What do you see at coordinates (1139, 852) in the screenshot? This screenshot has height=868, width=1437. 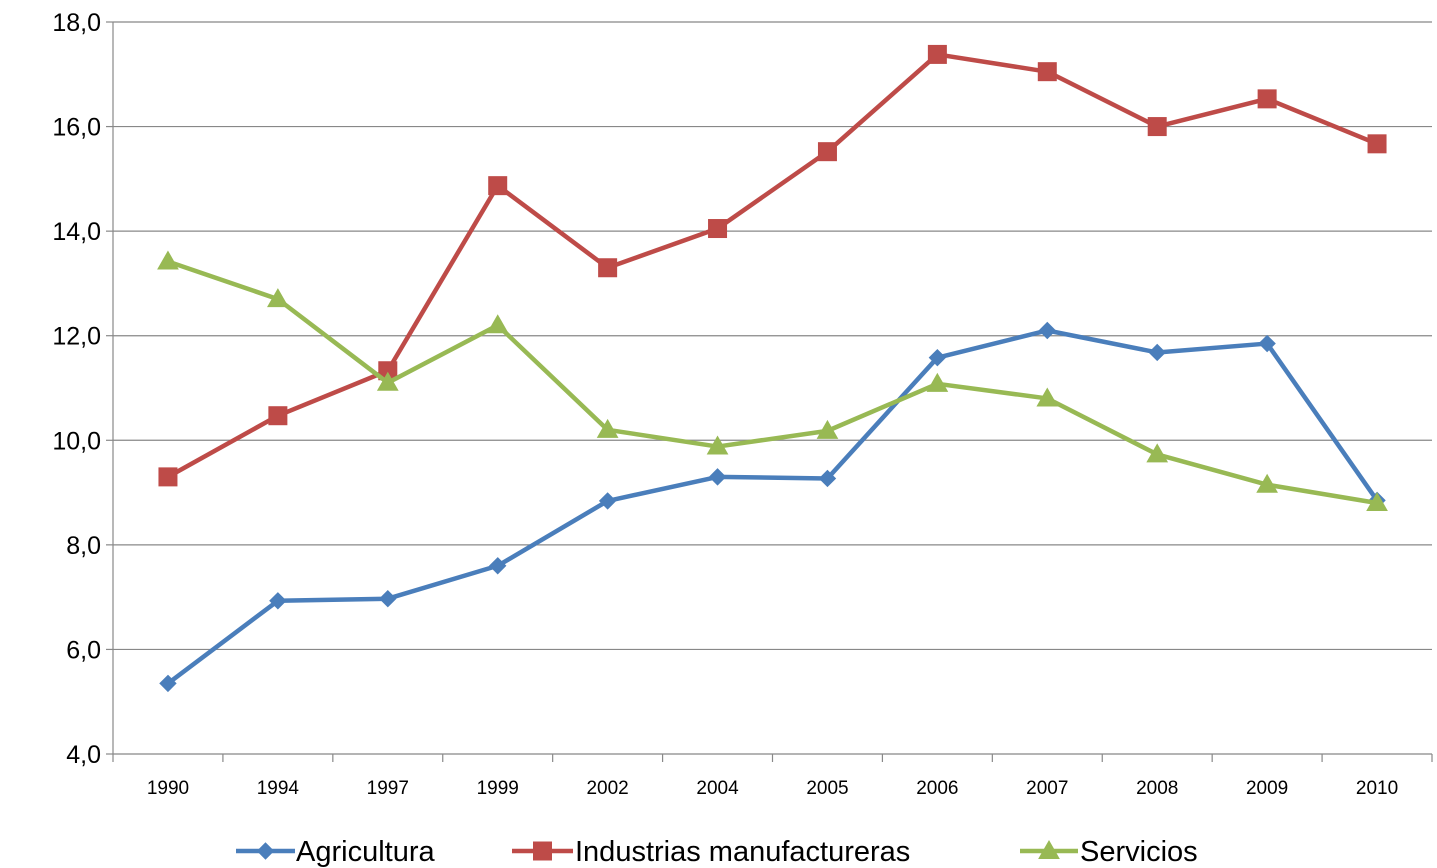 I see `legend-label: Servicios` at bounding box center [1139, 852].